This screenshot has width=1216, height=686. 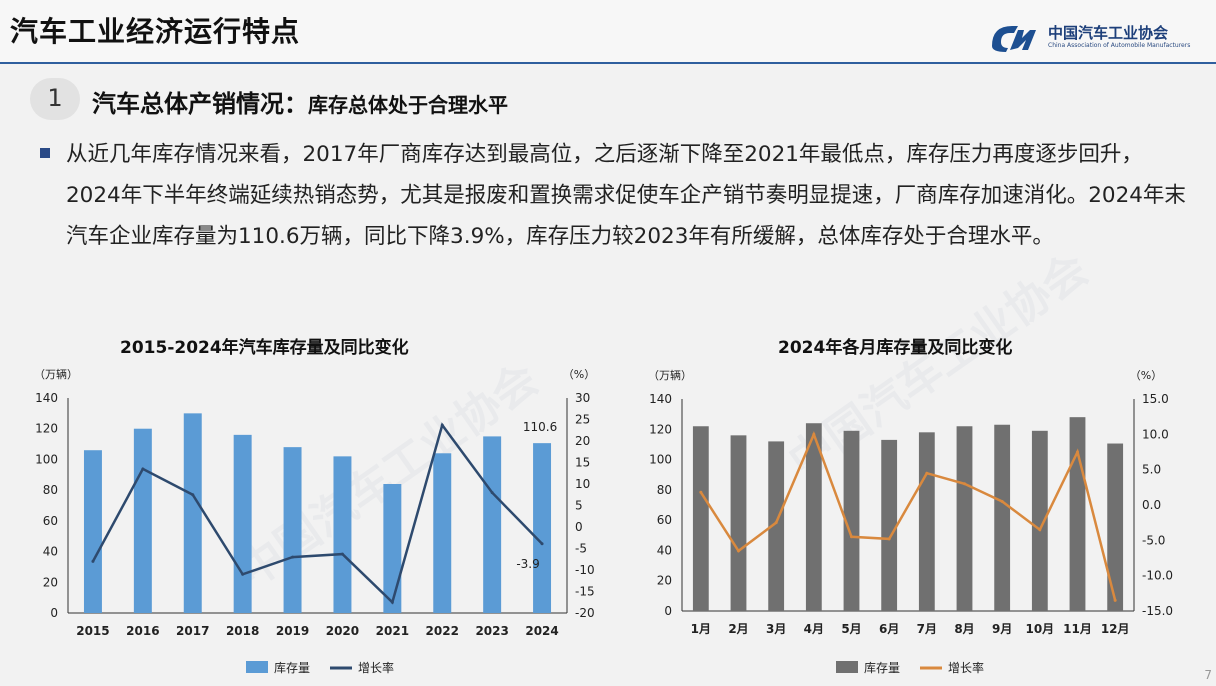 What do you see at coordinates (342, 631) in the screenshot?
I see `chart1-x-tick-label: 2020` at bounding box center [342, 631].